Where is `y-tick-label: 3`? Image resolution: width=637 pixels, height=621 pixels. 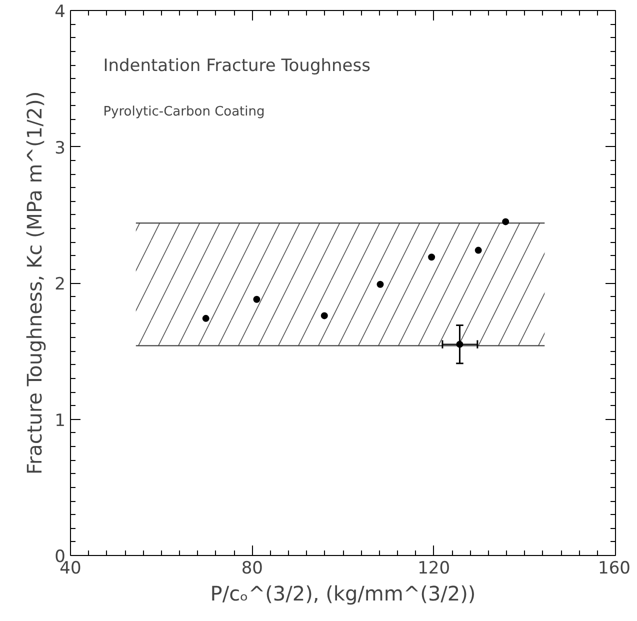 y-tick-label: 3 is located at coordinates (60, 148).